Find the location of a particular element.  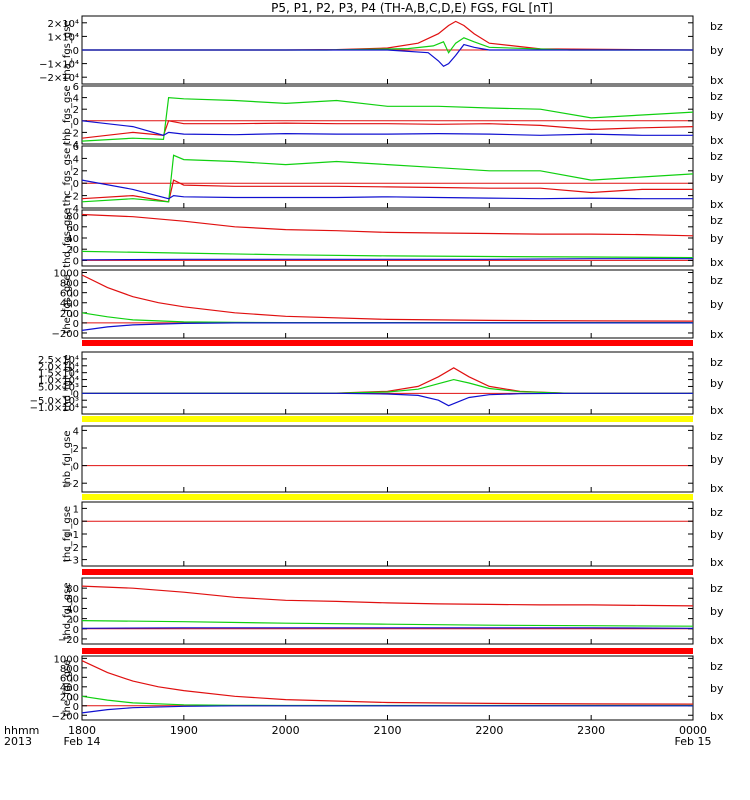

y-tick-label: 1000 is located at coordinates (66, 274).